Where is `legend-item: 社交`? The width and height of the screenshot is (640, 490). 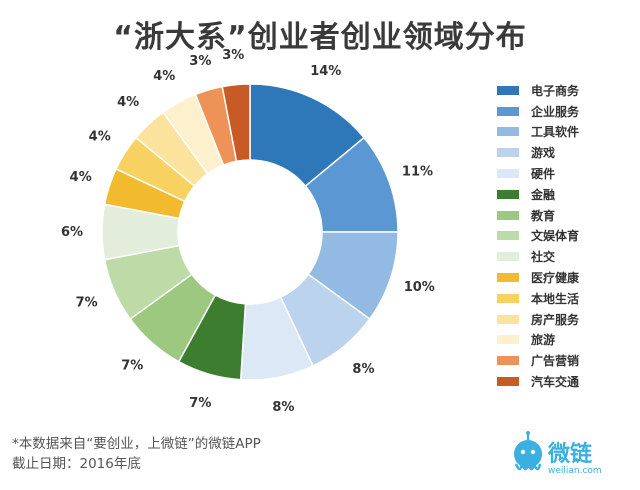 legend-item: 社交 is located at coordinates (567, 256).